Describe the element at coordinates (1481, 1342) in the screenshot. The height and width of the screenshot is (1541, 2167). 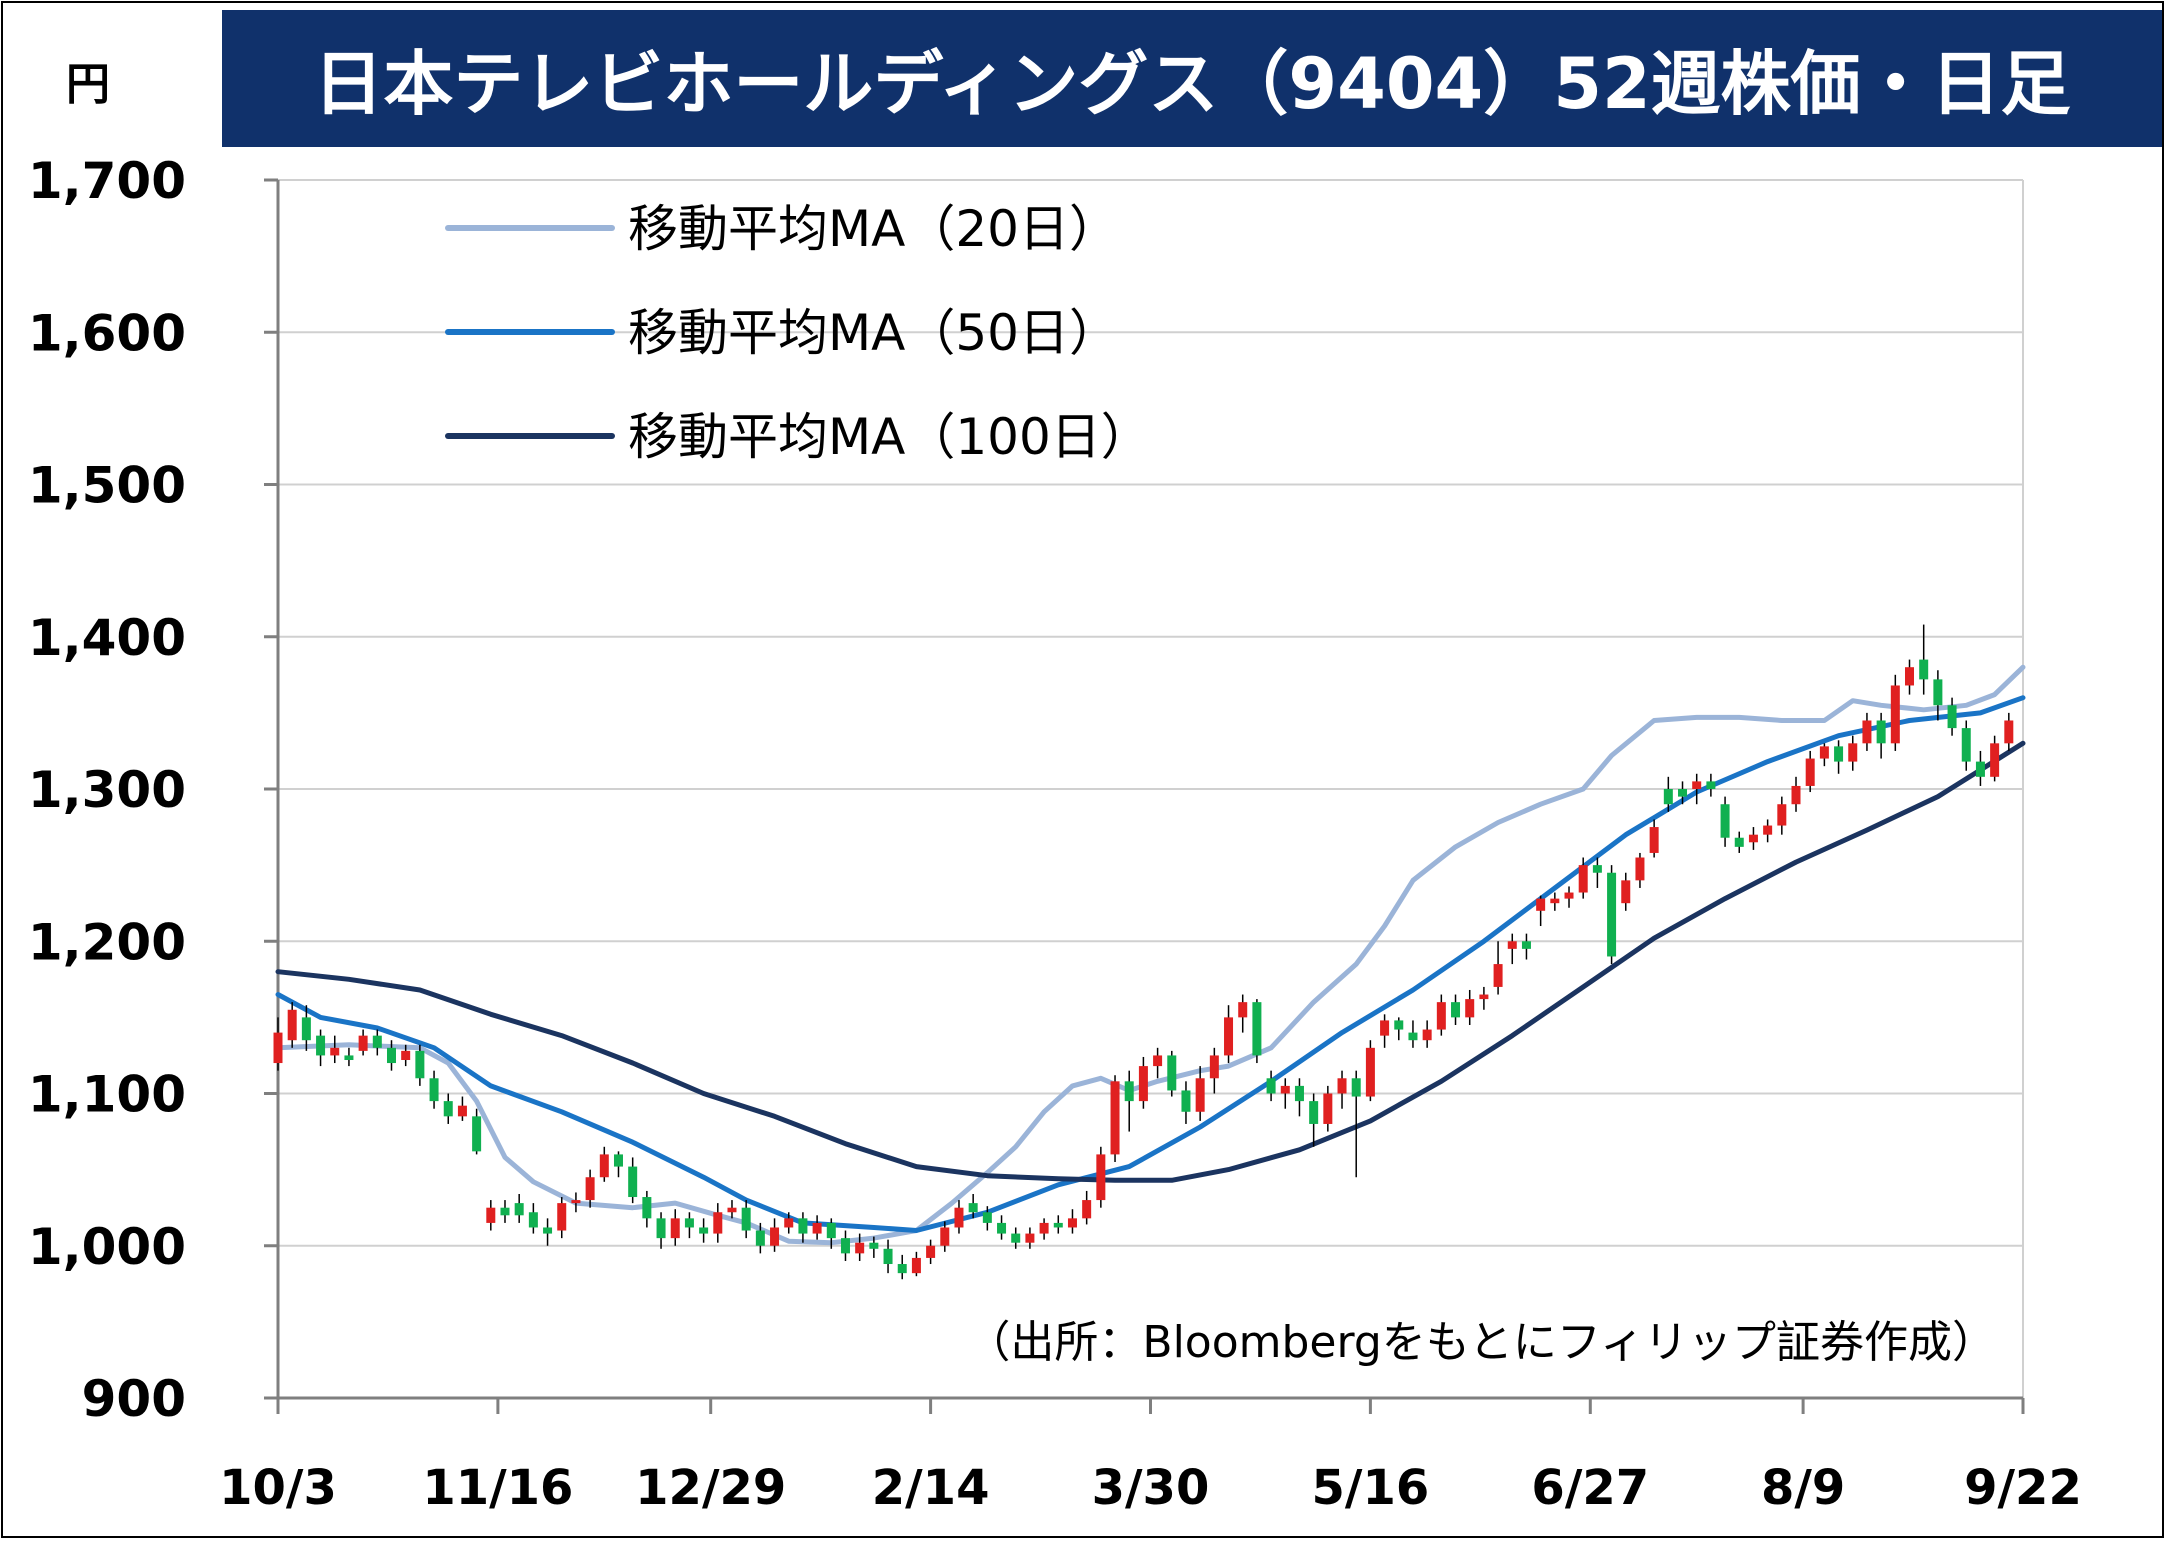
I see `source-note: （出所：Bloombergをもとにフィリップ証券作成）` at that location.